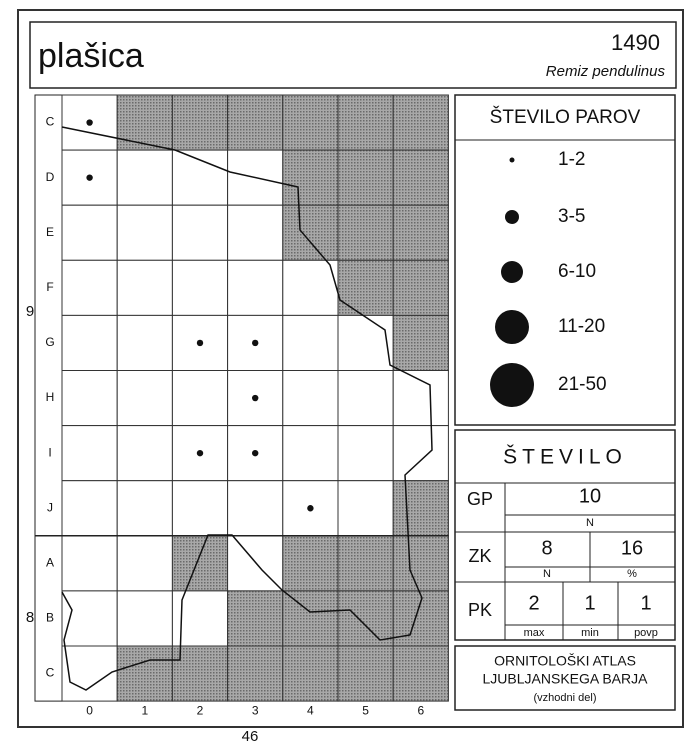  Describe the element at coordinates (565, 457) in the screenshot. I see `stats-title: ŠTEVILO` at that location.